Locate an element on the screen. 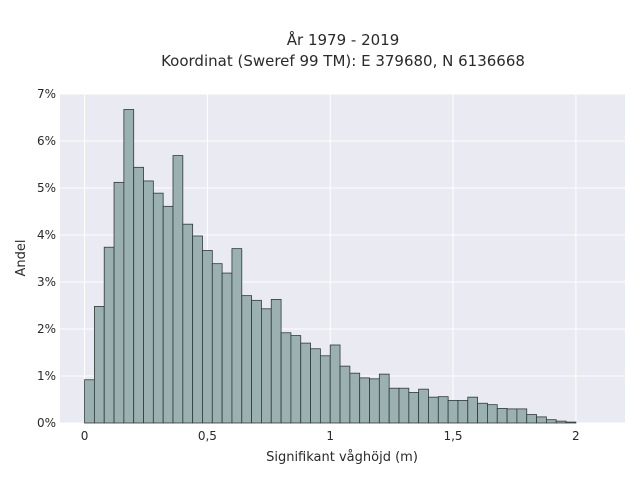  x-axis-ticks: 0 0,5 1 1,5 2 is located at coordinates (330, 436).